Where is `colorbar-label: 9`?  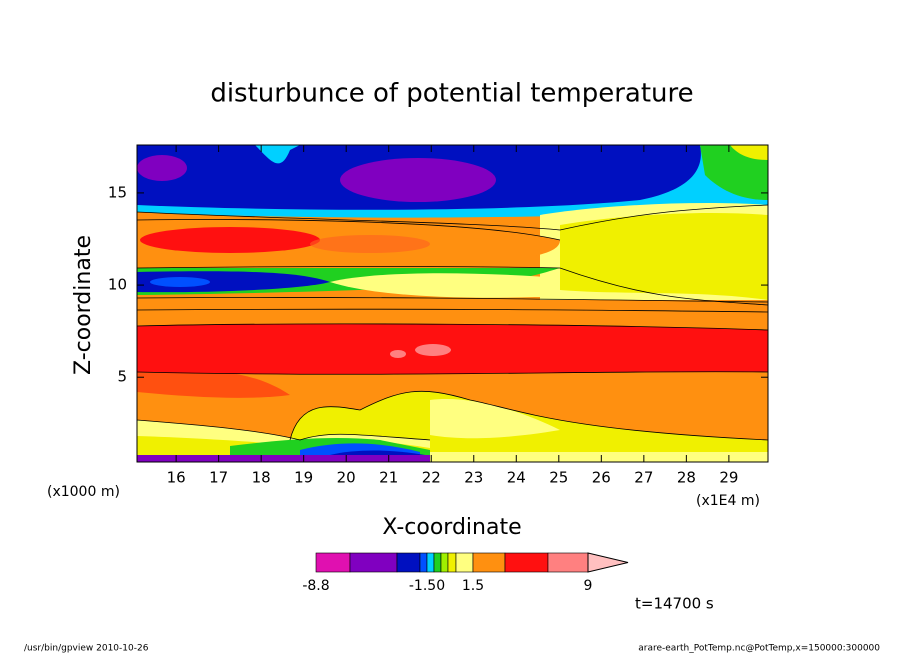 colorbar-label: 9 is located at coordinates (588, 586).